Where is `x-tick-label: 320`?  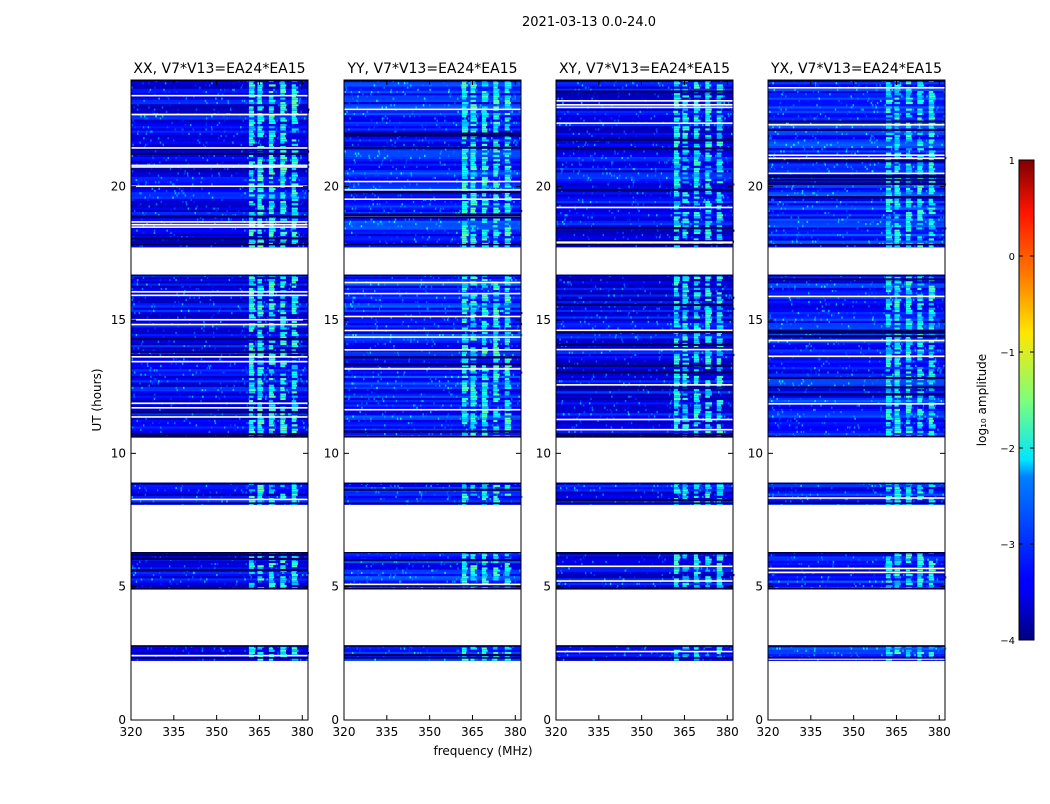 x-tick-label: 320 is located at coordinates (131, 732).